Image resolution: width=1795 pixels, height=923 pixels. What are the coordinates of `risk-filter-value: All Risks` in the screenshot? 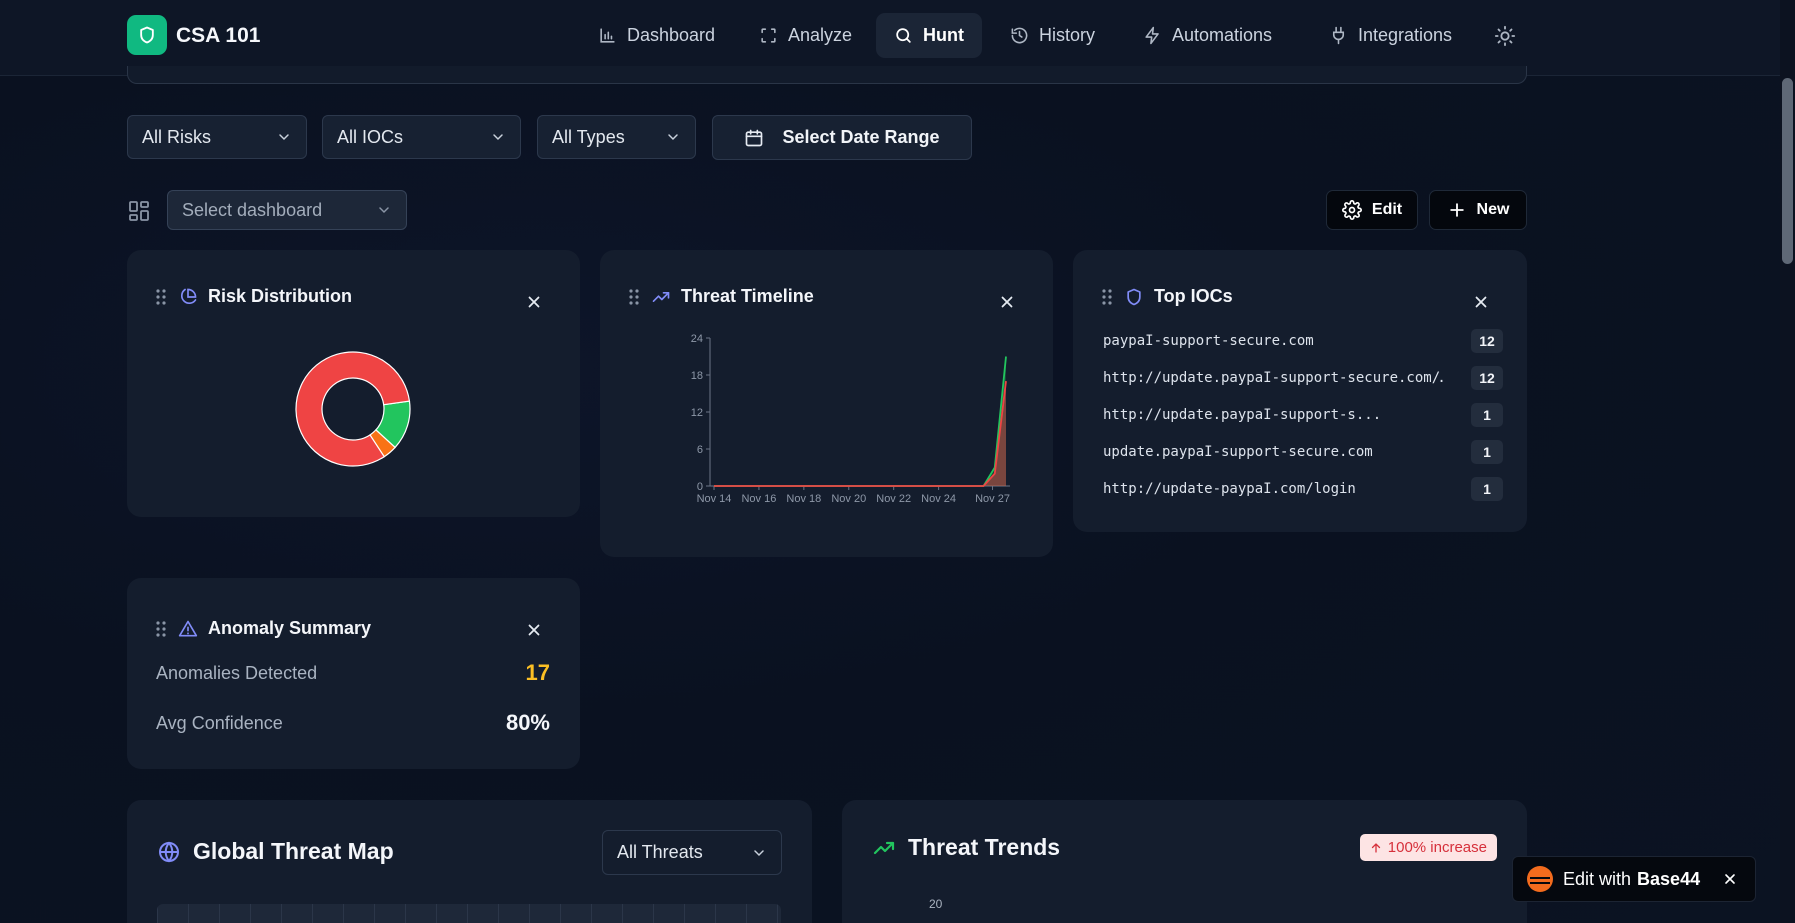 It's located at (177, 136).